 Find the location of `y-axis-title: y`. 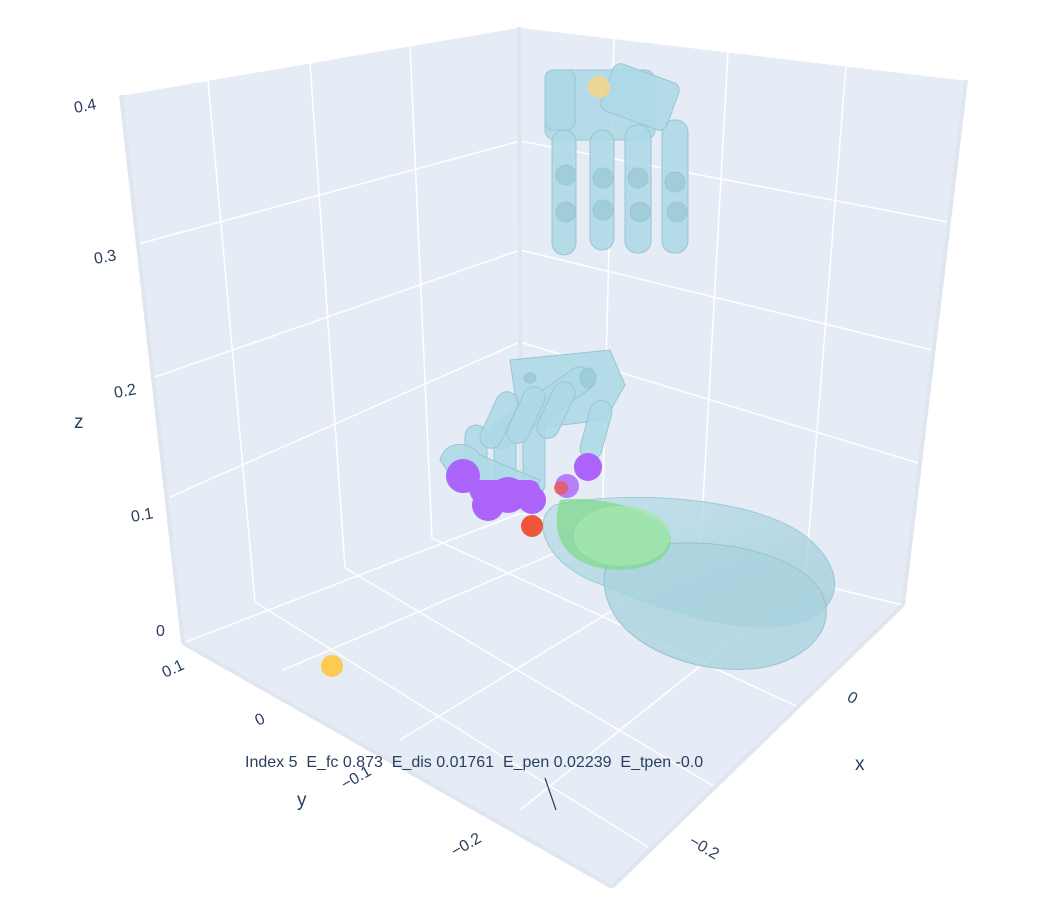

y-axis-title: y is located at coordinates (302, 800).